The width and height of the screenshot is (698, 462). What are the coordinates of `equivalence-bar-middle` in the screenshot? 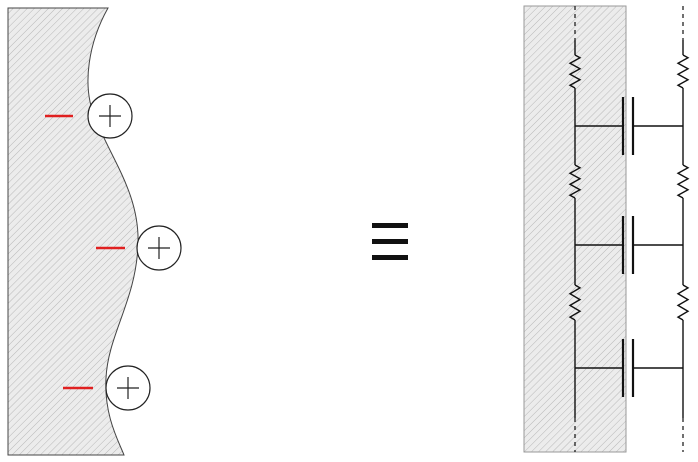 It's located at (390, 241).